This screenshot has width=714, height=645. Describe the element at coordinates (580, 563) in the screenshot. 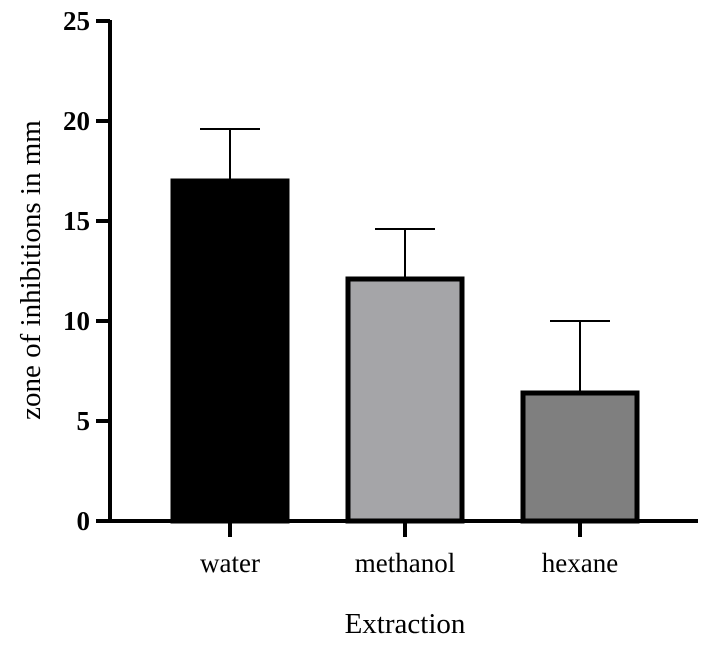

I see `x-tick-label-hexane: hexane` at that location.